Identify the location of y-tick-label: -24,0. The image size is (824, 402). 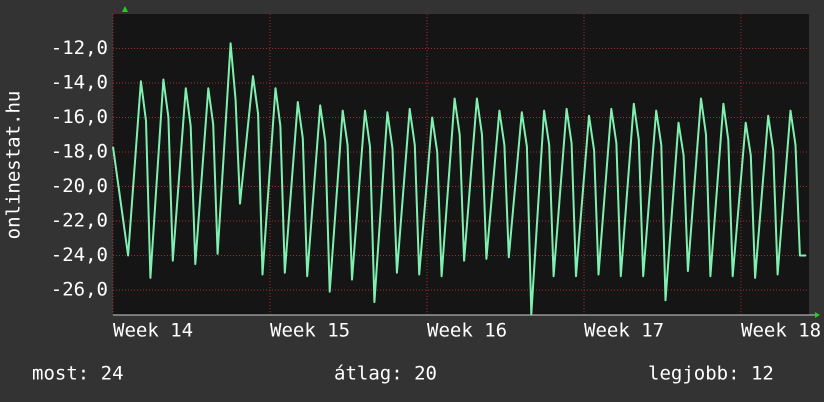
(79, 255).